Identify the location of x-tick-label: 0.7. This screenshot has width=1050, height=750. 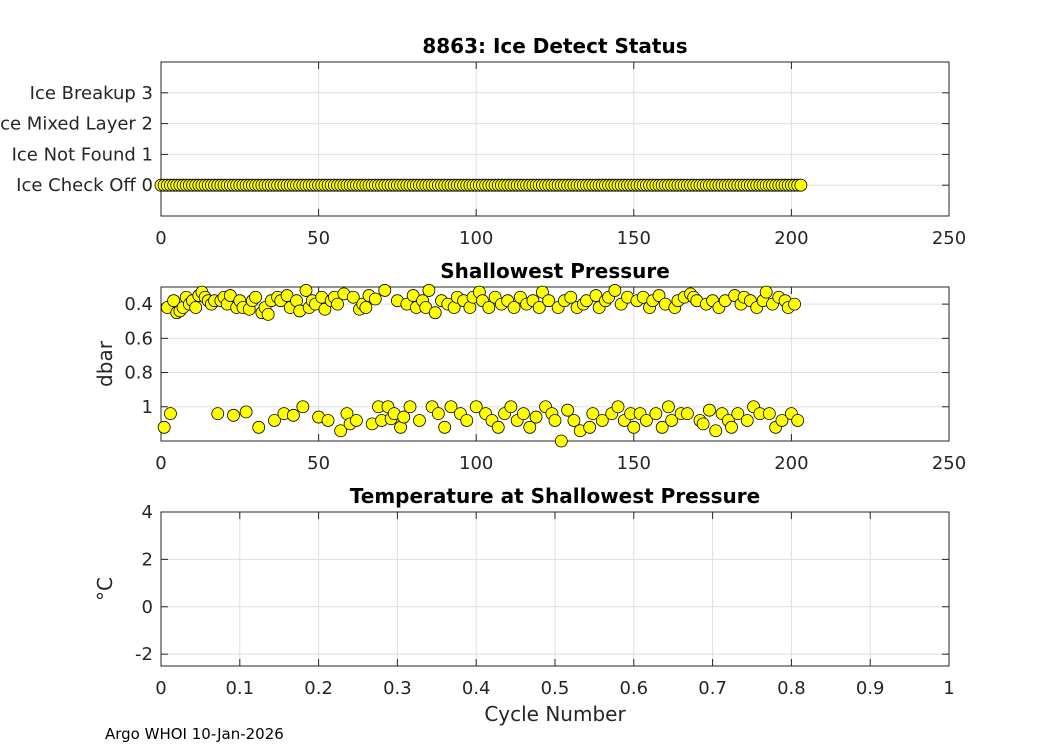
(712, 688).